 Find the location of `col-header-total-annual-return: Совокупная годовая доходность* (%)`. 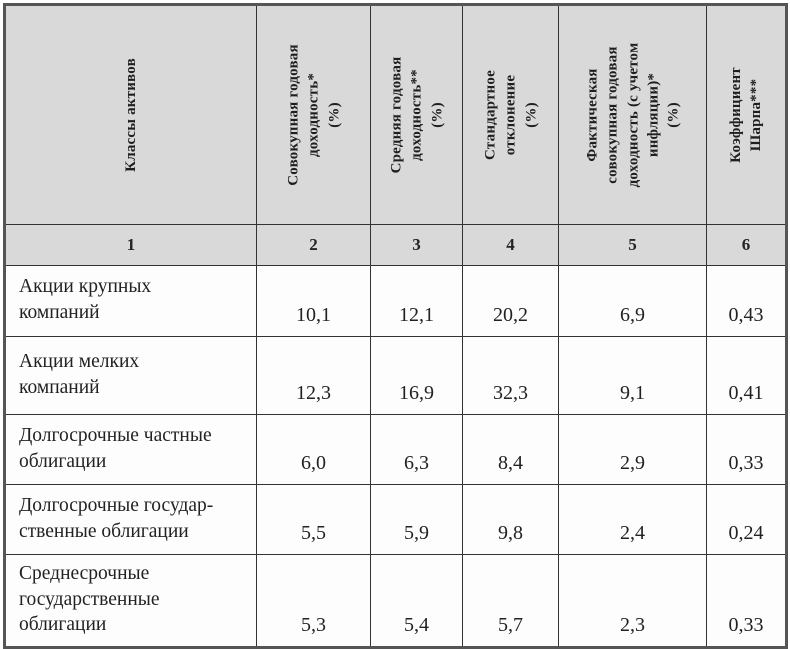

col-header-total-annual-return: Совокупная годовая доходность* (%) is located at coordinates (313, 114).